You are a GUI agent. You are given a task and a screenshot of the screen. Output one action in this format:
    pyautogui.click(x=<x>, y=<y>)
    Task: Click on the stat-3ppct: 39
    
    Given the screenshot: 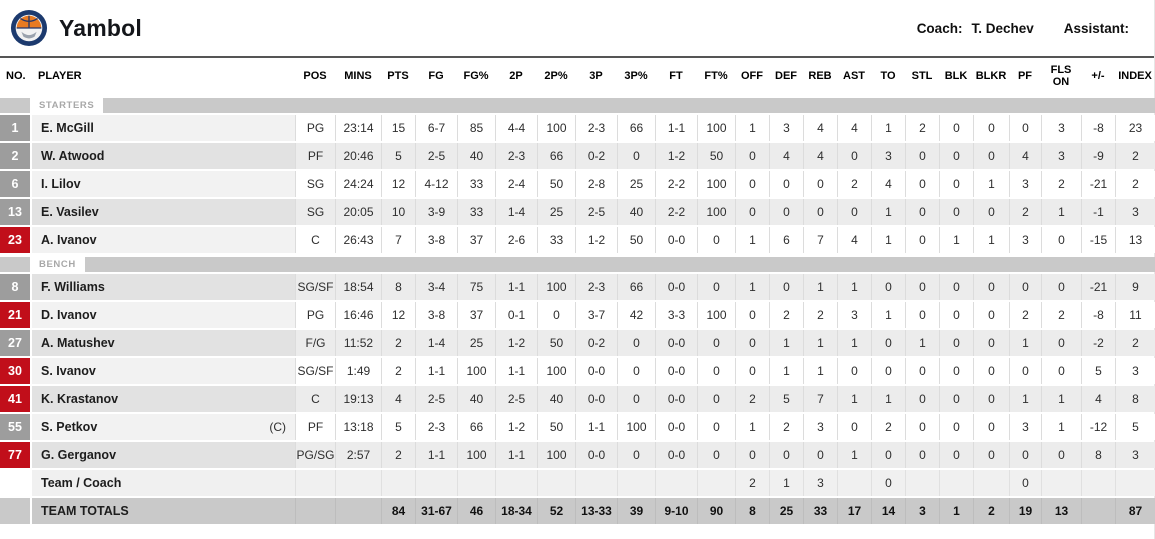 What is the action you would take?
    pyautogui.click(x=636, y=511)
    